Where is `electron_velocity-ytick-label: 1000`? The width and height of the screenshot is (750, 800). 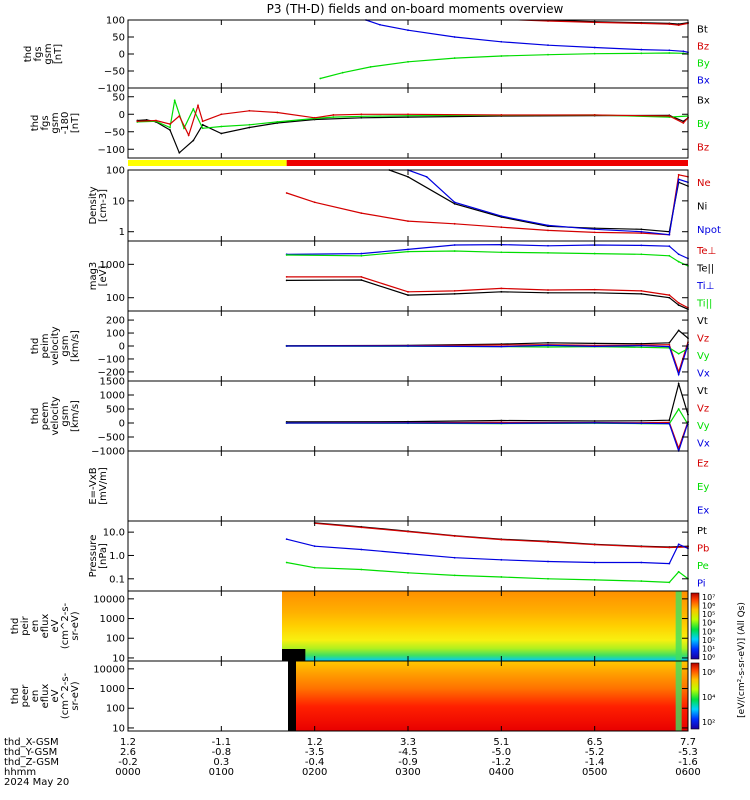 electron_velocity-ytick-label: 1000 is located at coordinates (112, 396).